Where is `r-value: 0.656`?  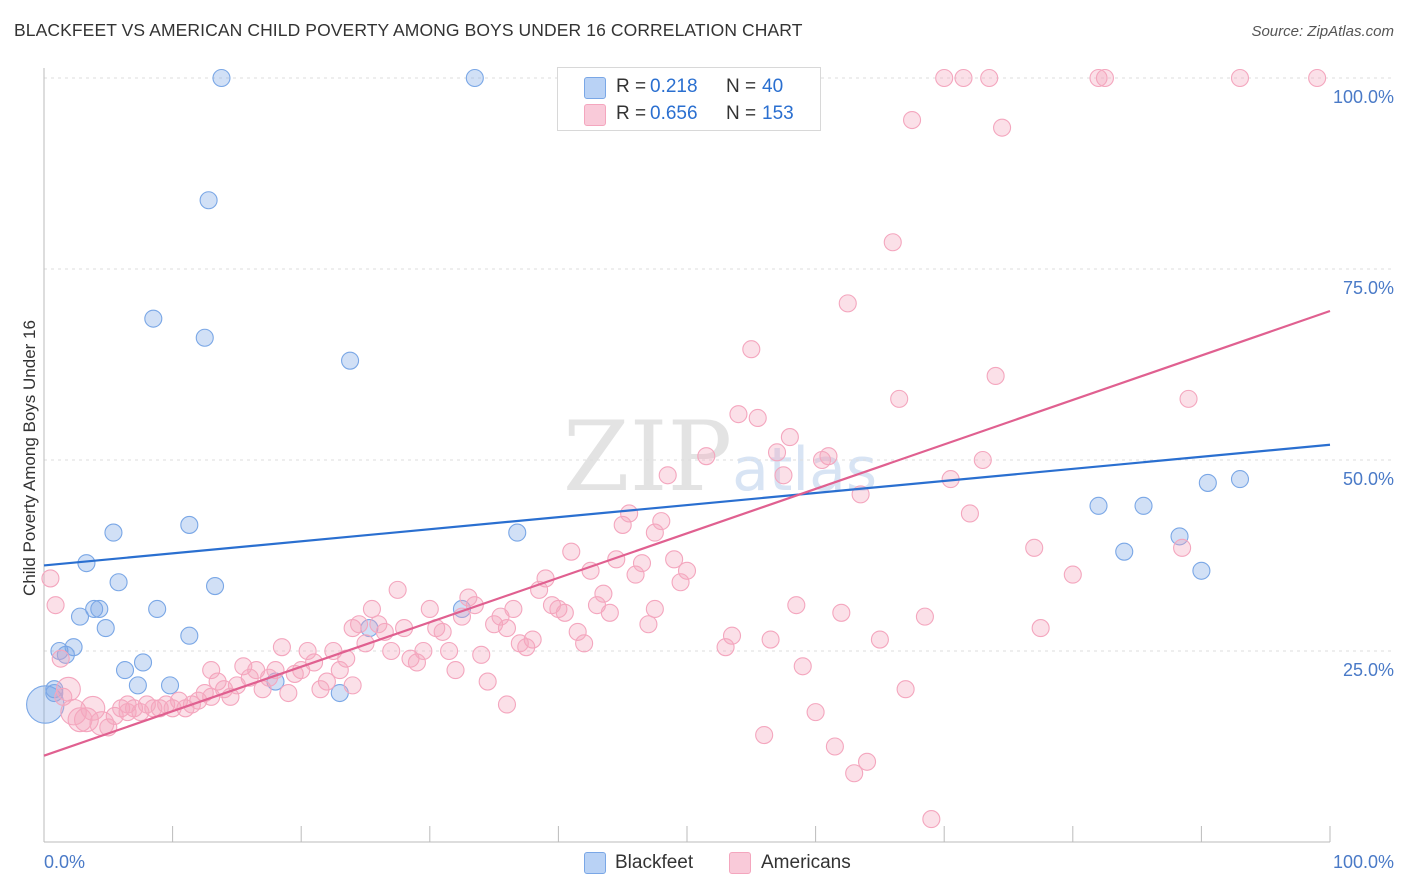 r-value: 0.656 is located at coordinates (674, 113).